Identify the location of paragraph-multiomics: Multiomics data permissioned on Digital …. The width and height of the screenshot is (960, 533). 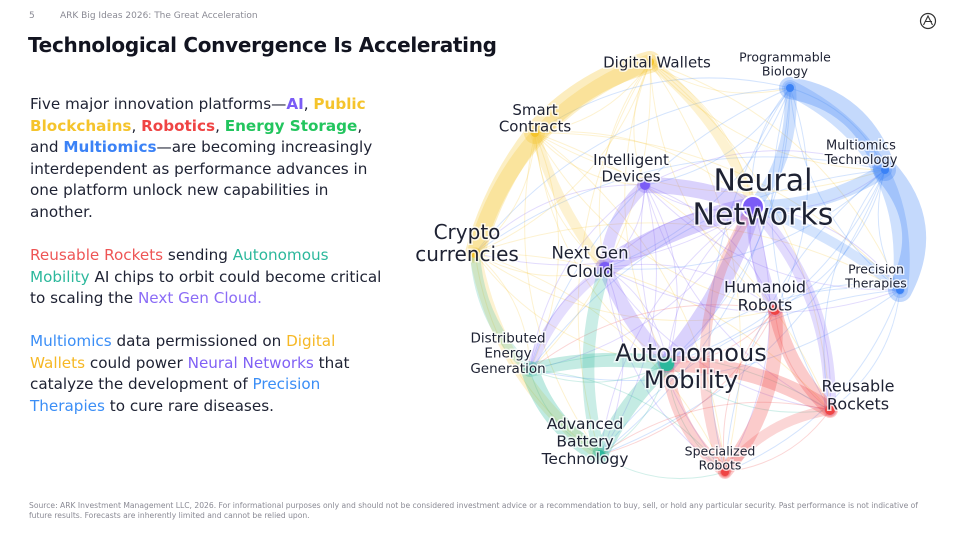
(210, 374).